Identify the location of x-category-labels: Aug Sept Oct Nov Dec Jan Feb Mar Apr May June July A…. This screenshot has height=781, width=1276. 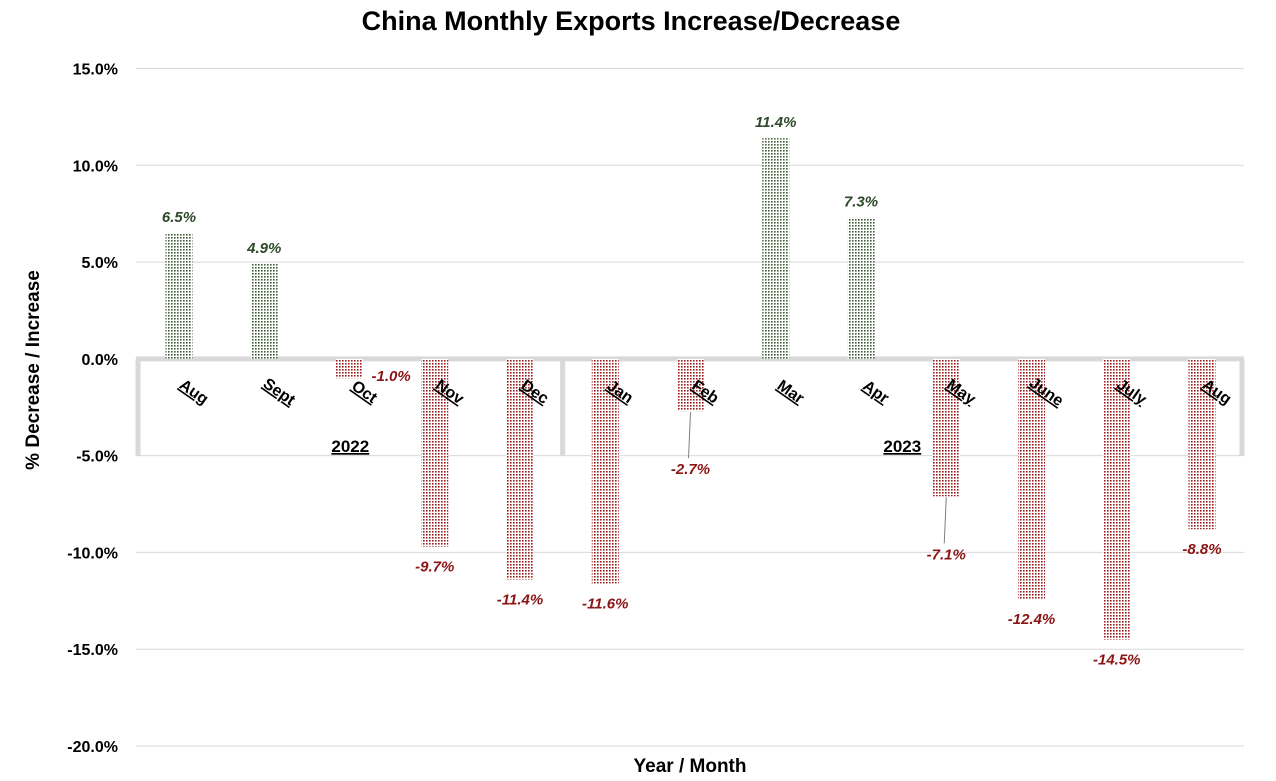
(705, 415).